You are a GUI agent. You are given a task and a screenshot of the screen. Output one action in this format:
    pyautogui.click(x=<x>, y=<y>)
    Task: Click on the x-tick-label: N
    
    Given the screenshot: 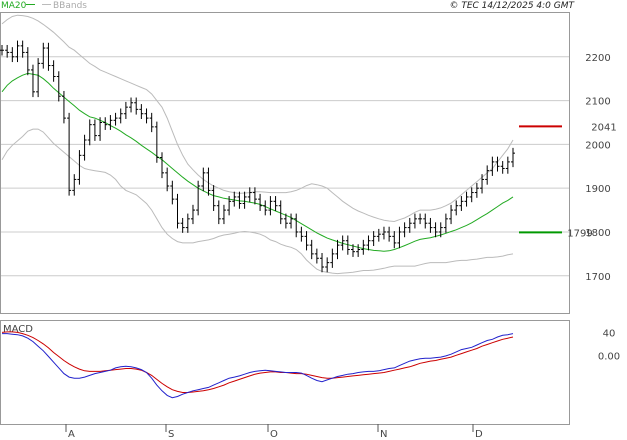 What is the action you would take?
    pyautogui.click(x=383, y=434)
    